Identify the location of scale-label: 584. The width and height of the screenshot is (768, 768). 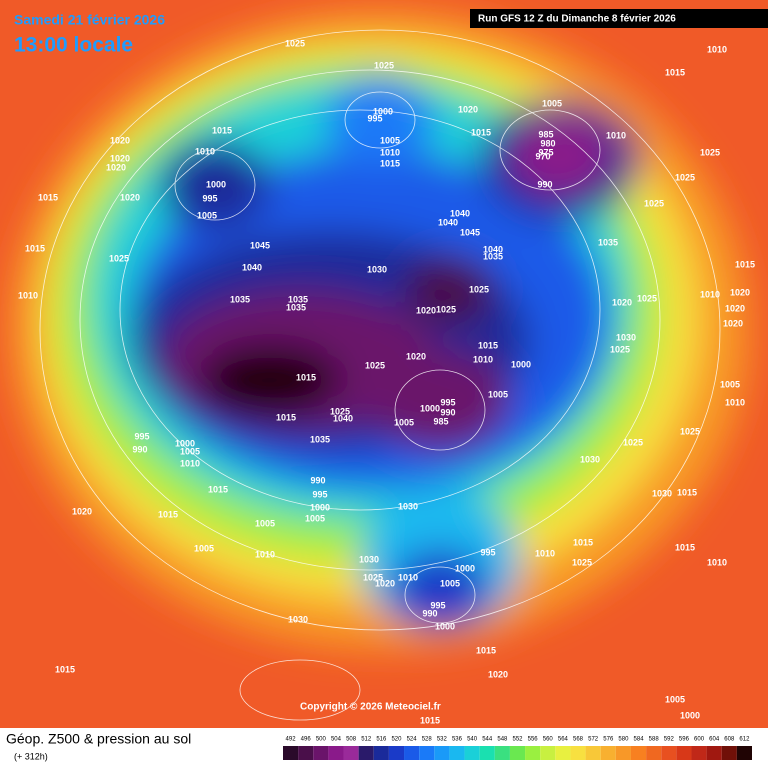
(639, 740).